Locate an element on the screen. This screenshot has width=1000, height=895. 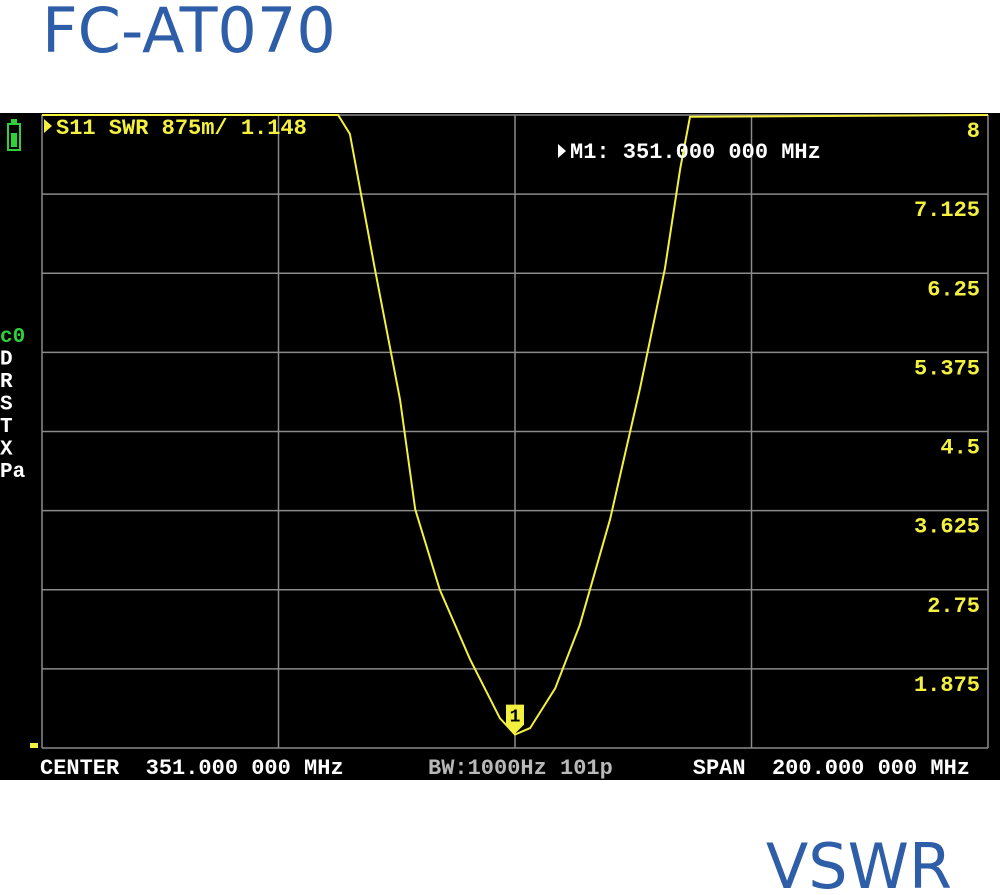
side-label: T is located at coordinates (6, 427).